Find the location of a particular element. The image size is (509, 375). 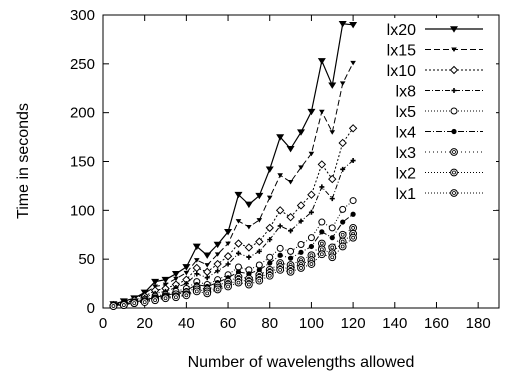

legend-label: lx4 is located at coordinates (406, 133).